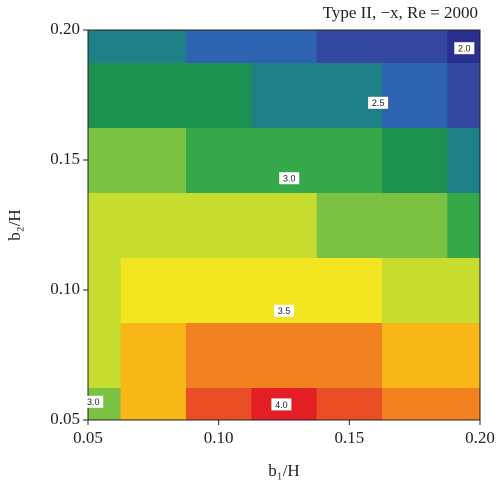  I want to click on y-axis-label: b₂/H, so click(14, 224).